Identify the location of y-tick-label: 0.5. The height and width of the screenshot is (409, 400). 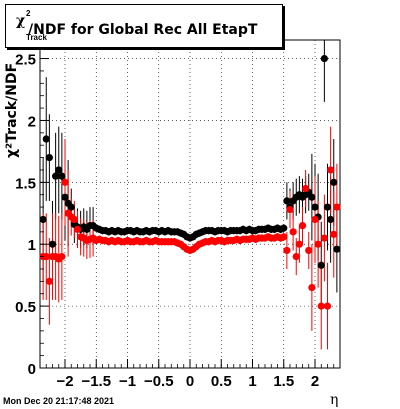
(25, 307).